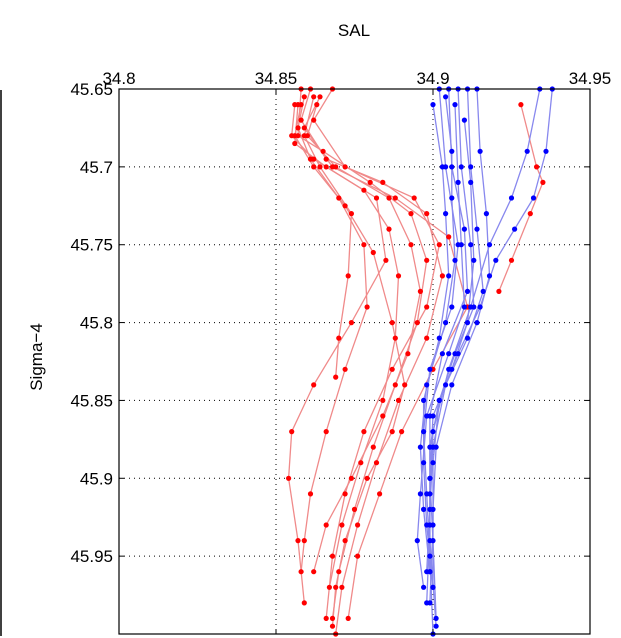 This screenshot has width=621, height=638. I want to click on y-axis-title: Sigma−4, so click(36, 357).